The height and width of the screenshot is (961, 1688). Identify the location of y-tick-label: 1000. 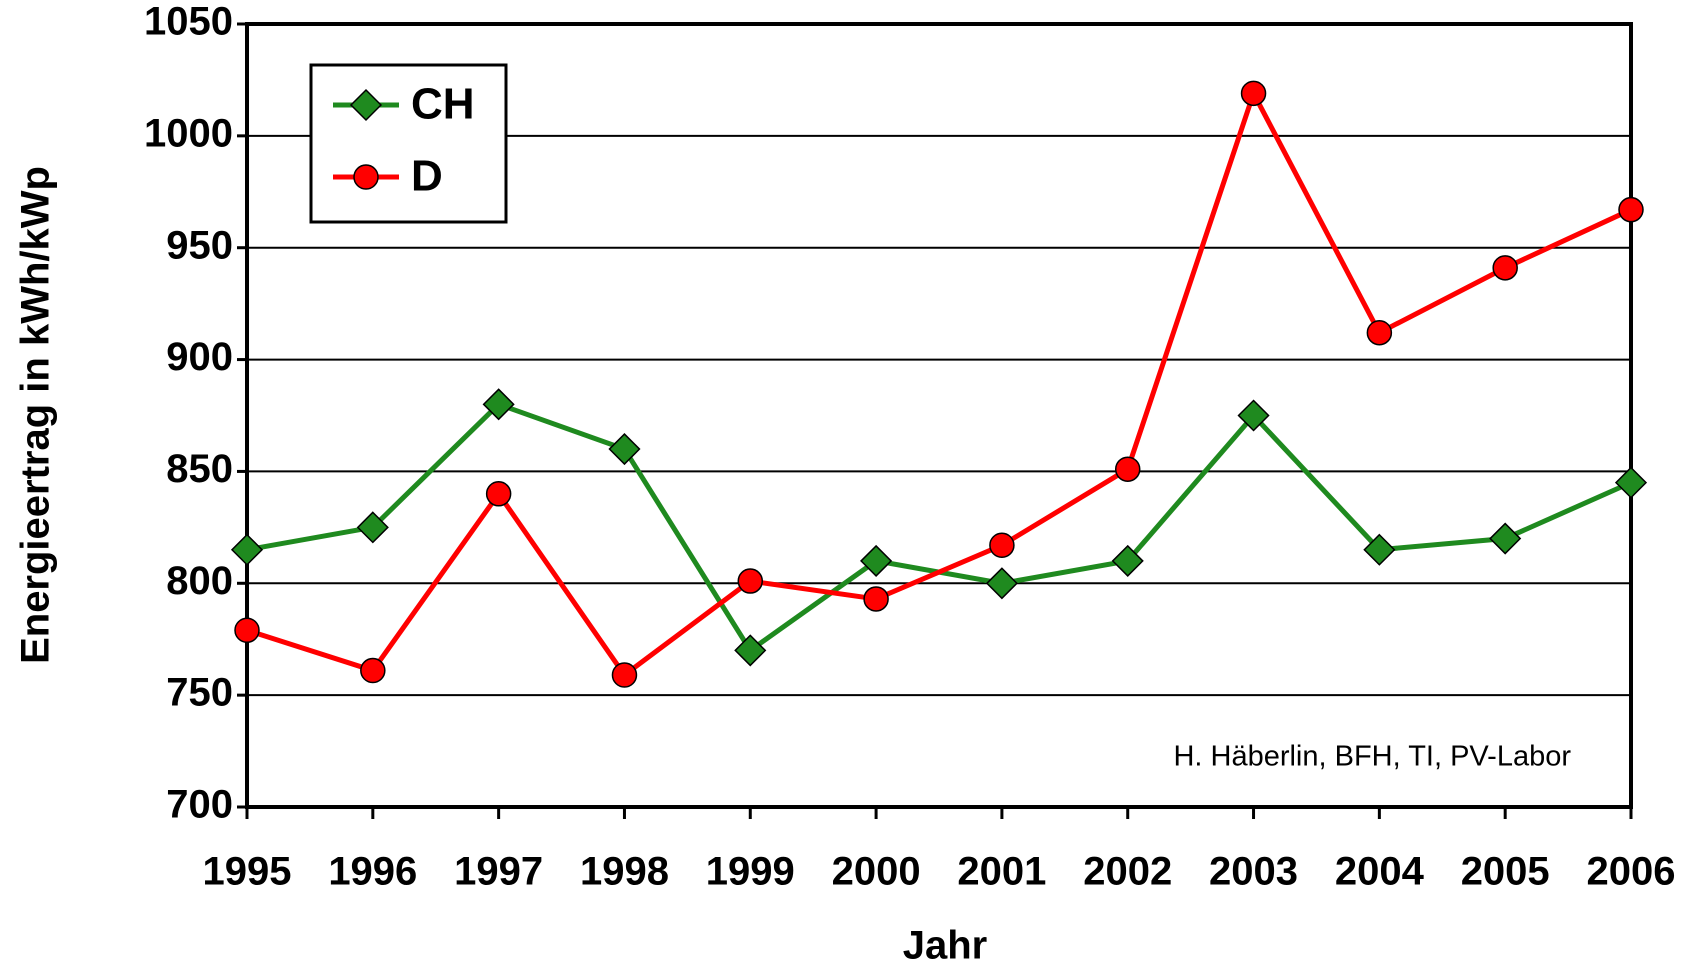
(188, 133).